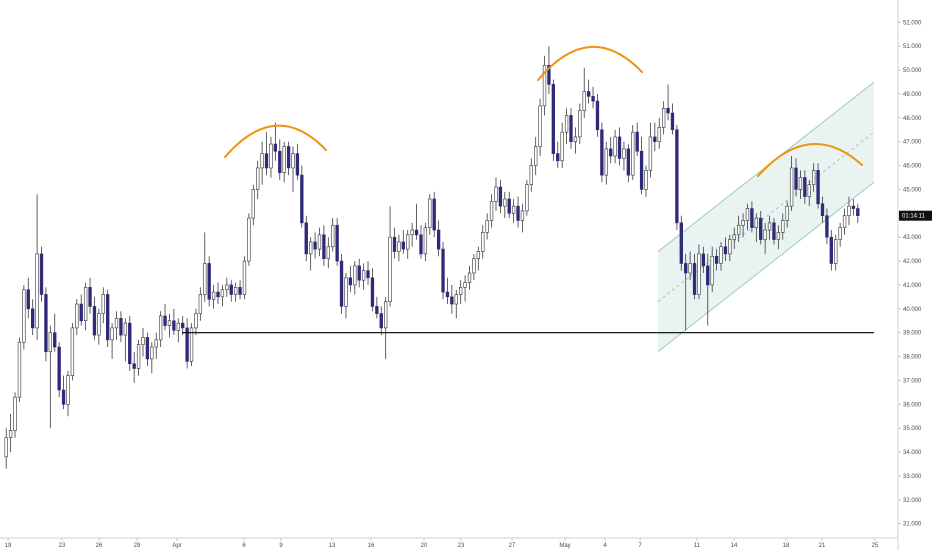  Describe the element at coordinates (912, 23) in the screenshot. I see `y-tick-label: 52.000` at that location.